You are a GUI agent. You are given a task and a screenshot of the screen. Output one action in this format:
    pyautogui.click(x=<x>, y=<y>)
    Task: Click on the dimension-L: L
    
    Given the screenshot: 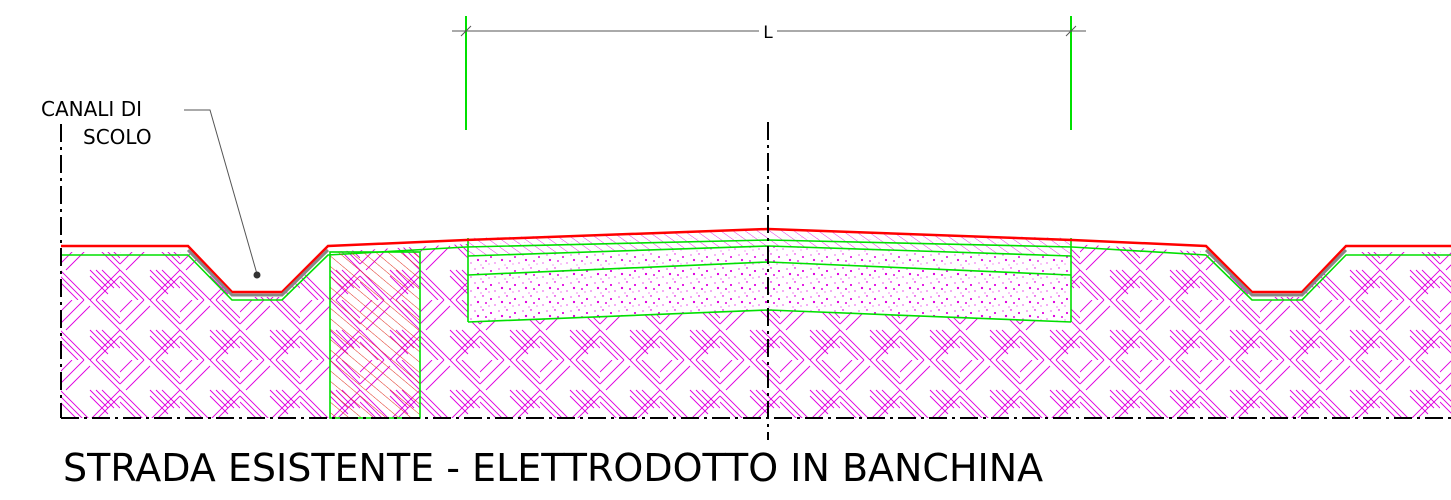 What is the action you would take?
    pyautogui.click(x=769, y=73)
    